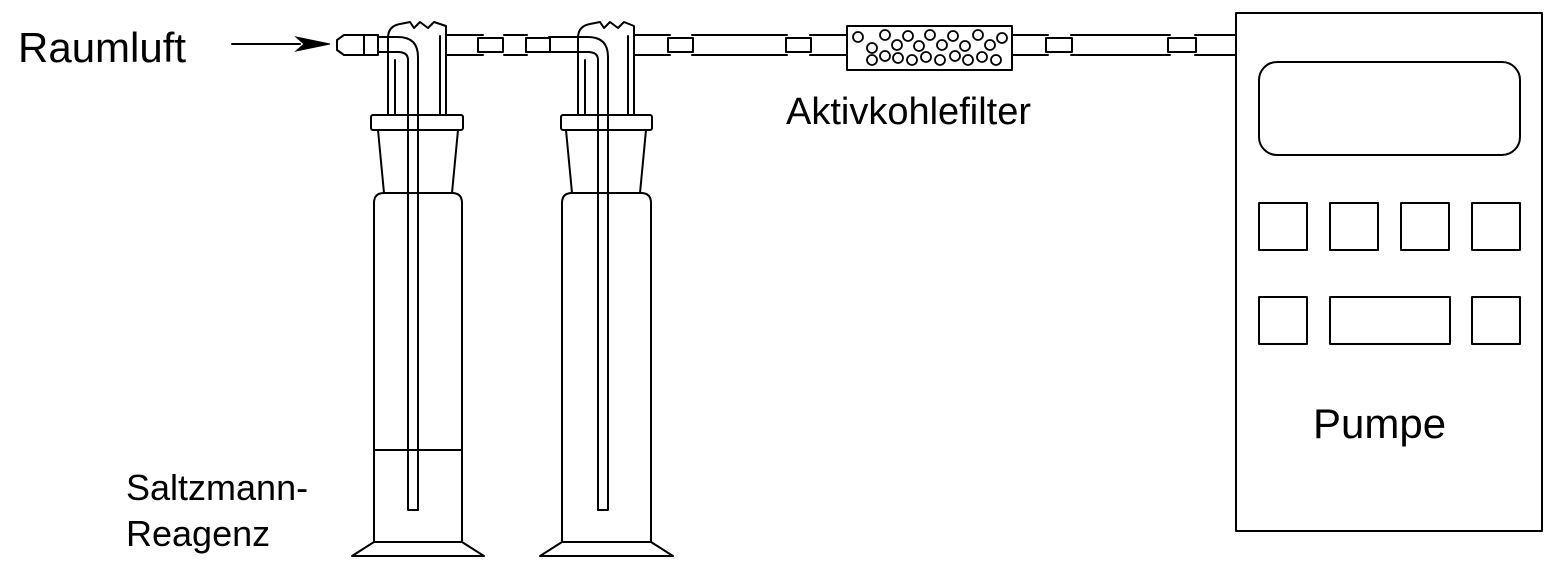 The width and height of the screenshot is (1545, 573). I want to click on pump-display, so click(1389, 108).